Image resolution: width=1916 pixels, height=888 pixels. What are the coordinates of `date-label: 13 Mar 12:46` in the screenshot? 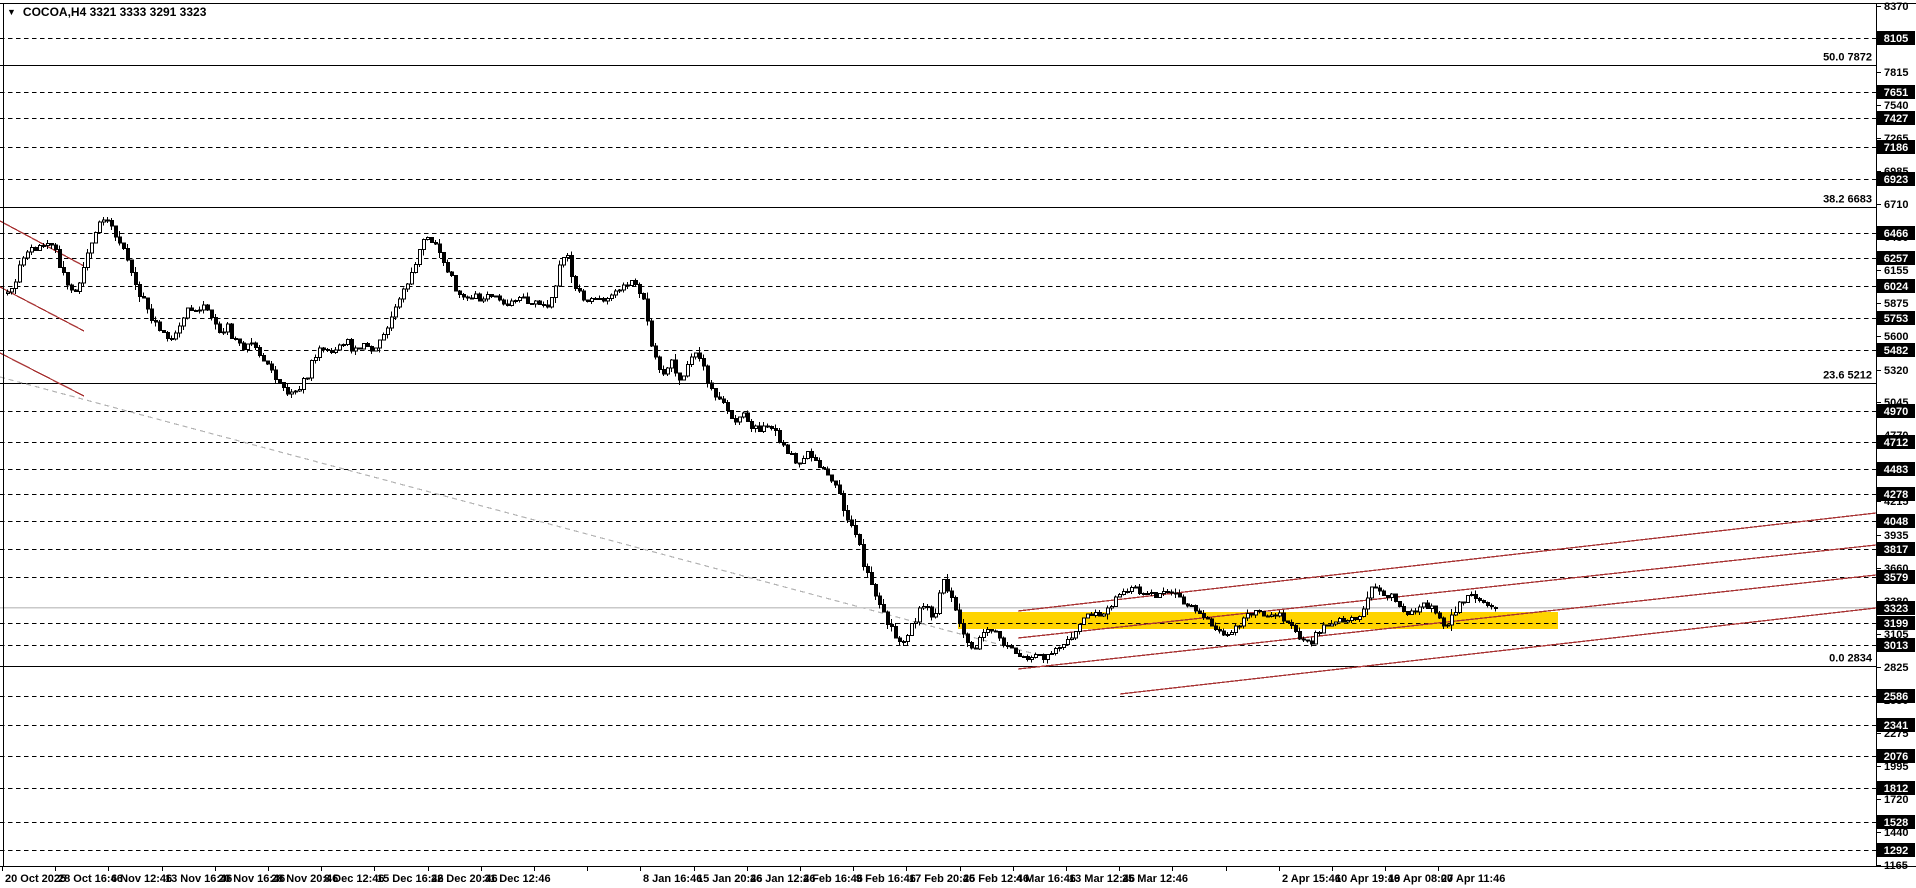 It's located at (1102, 879).